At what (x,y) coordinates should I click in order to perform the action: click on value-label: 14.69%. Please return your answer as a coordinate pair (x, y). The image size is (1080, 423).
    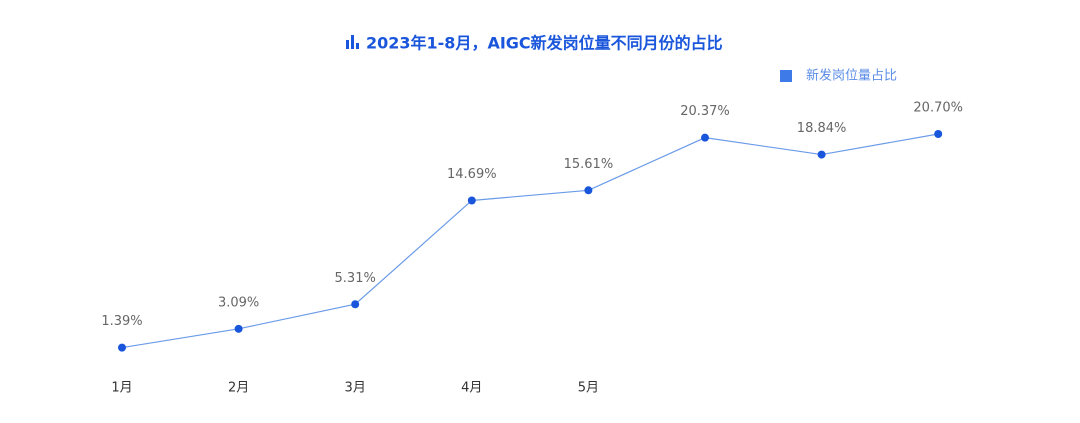
    Looking at the image, I should click on (472, 174).